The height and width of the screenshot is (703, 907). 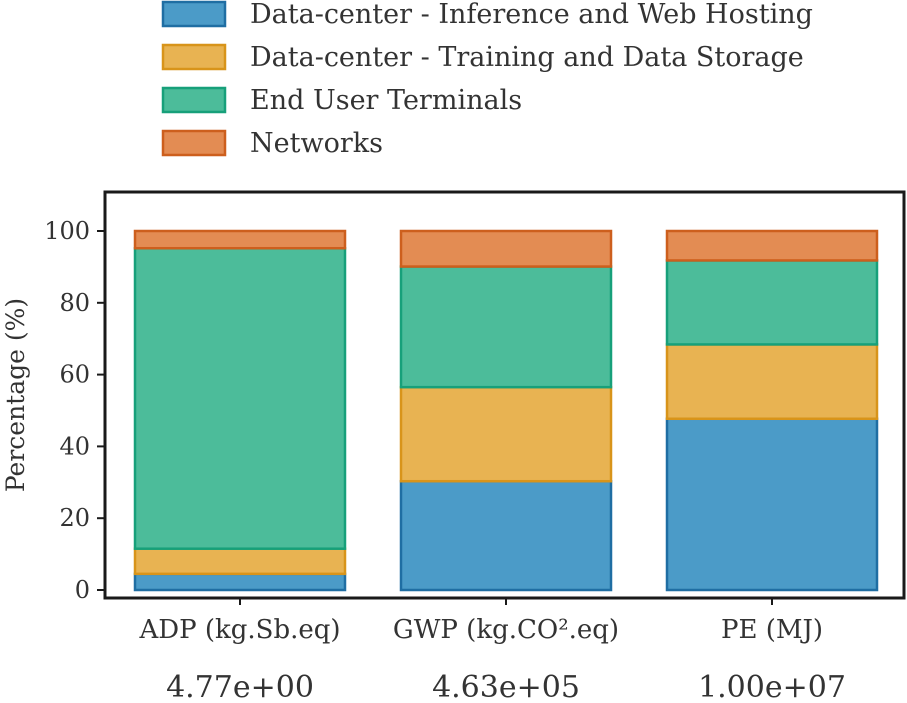 I want to click on y-tick-label: 40, so click(x=74, y=446).